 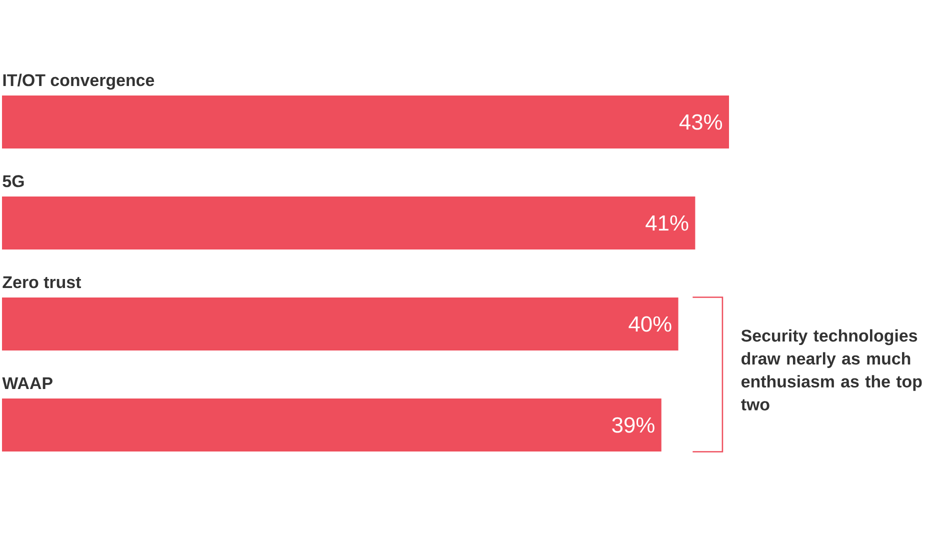 What do you see at coordinates (633, 425) in the screenshot?
I see `data-label: 39%` at bounding box center [633, 425].